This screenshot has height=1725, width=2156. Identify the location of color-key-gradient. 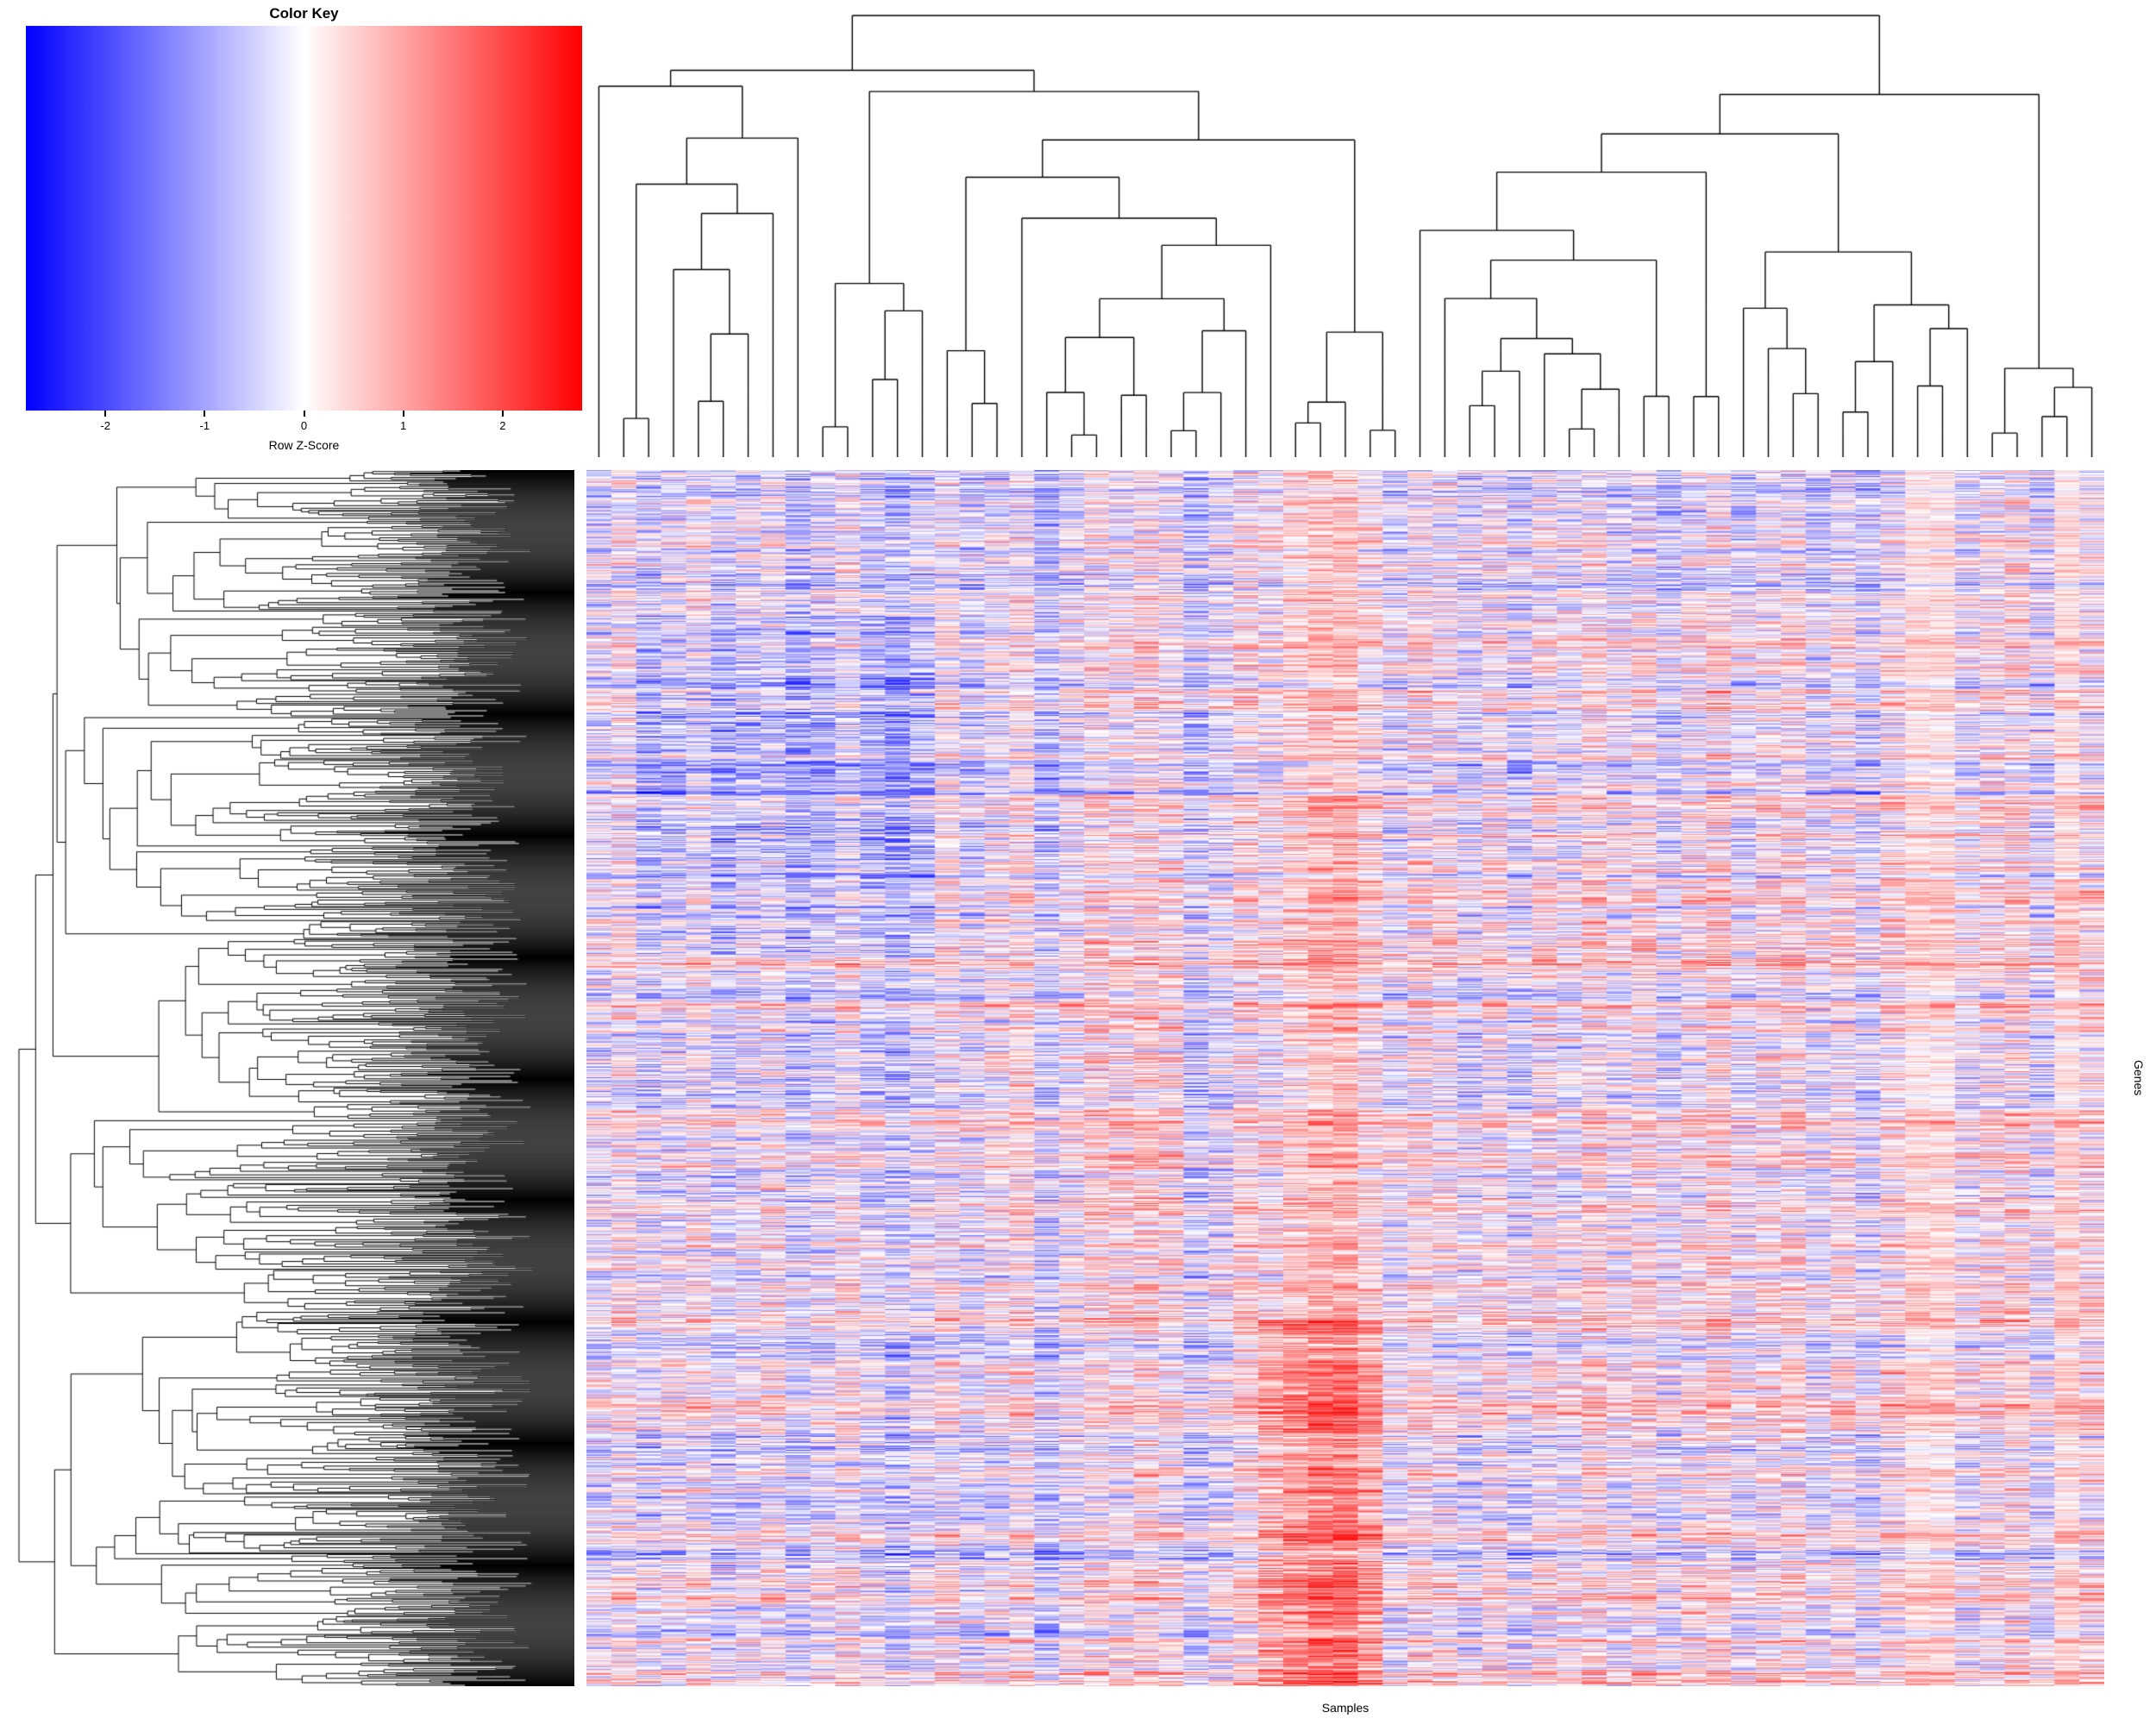
(304, 219).